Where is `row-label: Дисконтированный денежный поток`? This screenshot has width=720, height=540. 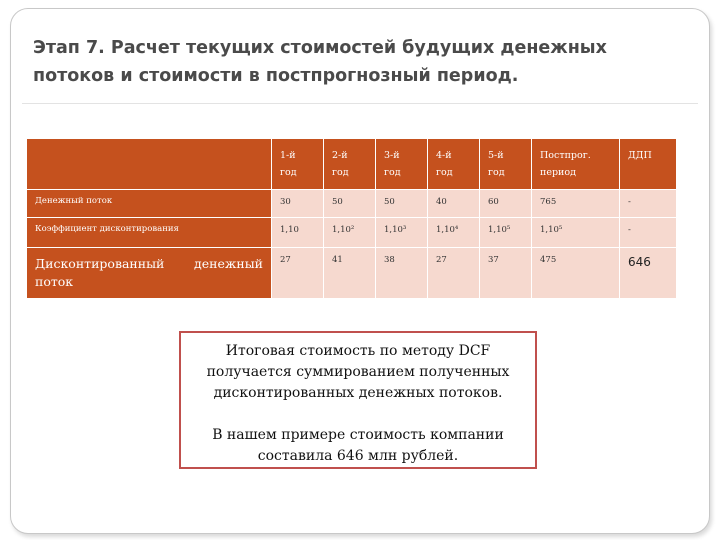 row-label: Дисконтированный денежный поток is located at coordinates (149, 273).